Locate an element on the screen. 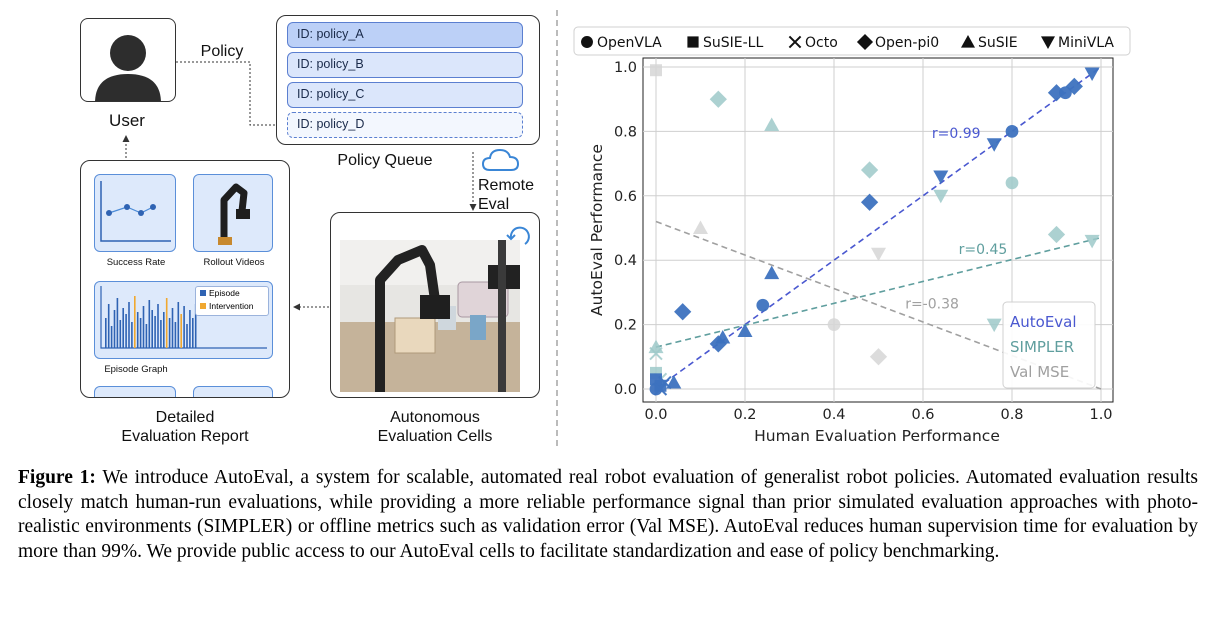 The width and height of the screenshot is (1215, 618). success-rate-chart-icon is located at coordinates (135, 211).